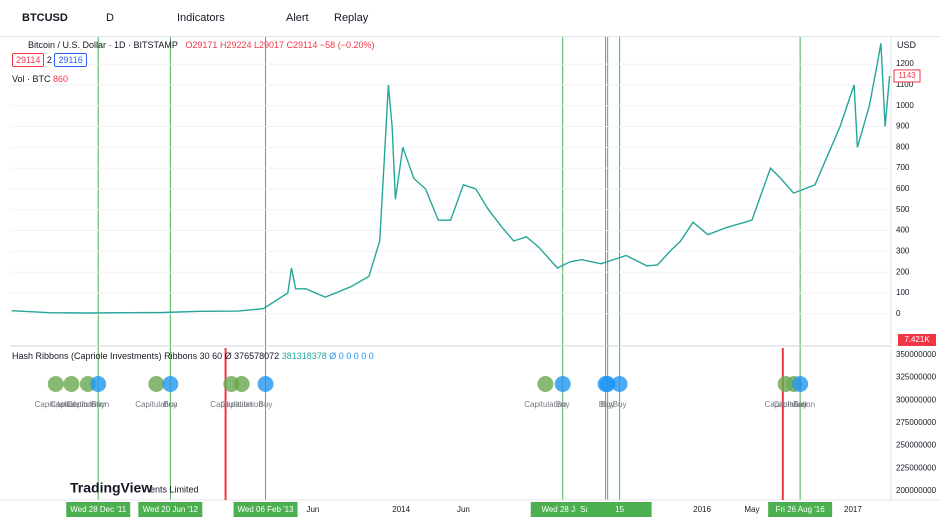 The height and width of the screenshot is (520, 940). I want to click on date-label: 15, so click(619, 509).